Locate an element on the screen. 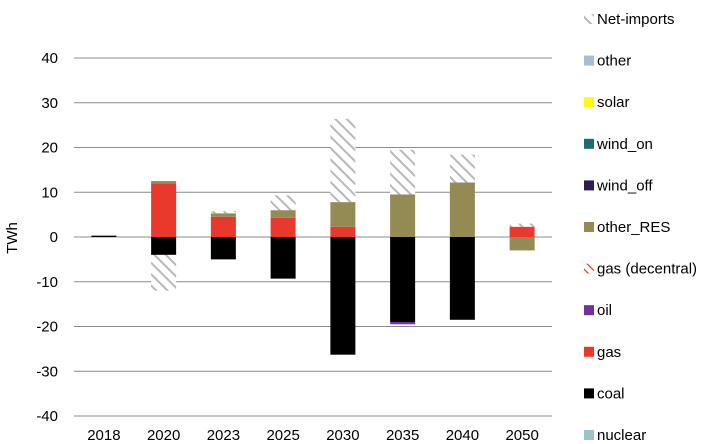 The height and width of the screenshot is (444, 718). legend-label: nuclear is located at coordinates (621, 435).